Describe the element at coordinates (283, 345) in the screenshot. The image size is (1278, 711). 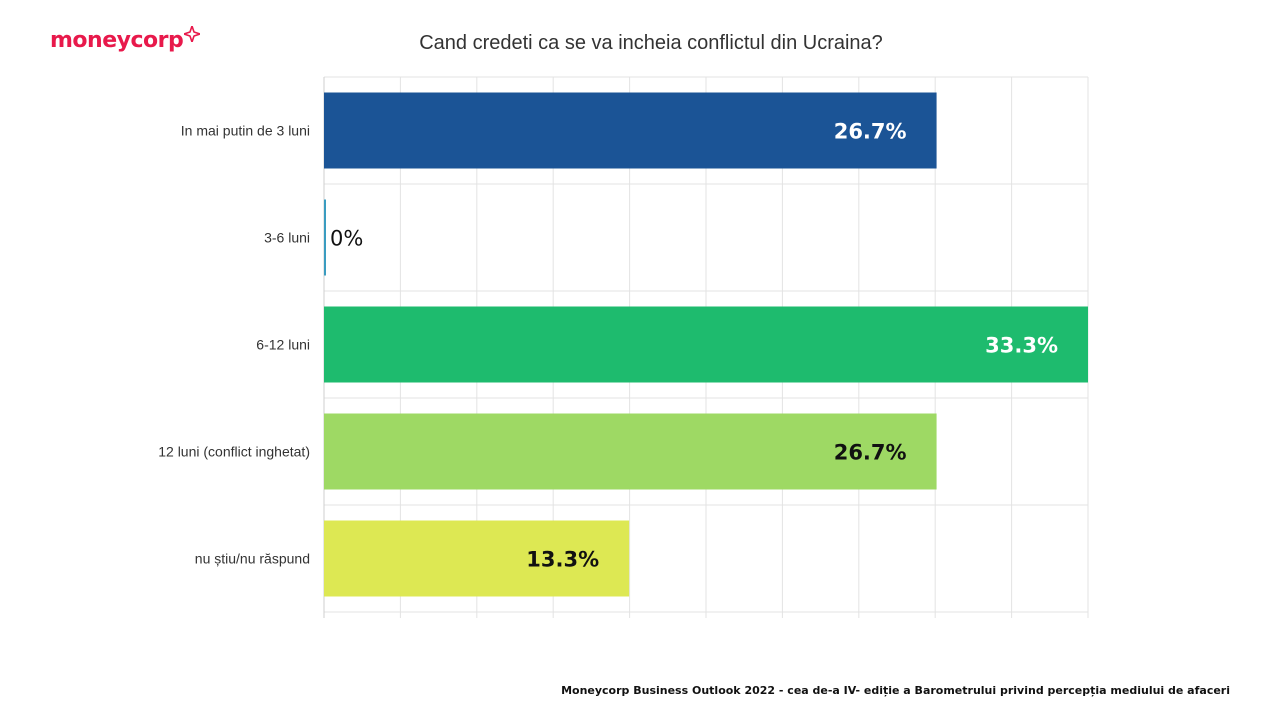
I see `category-label: 6-12 luni` at that location.